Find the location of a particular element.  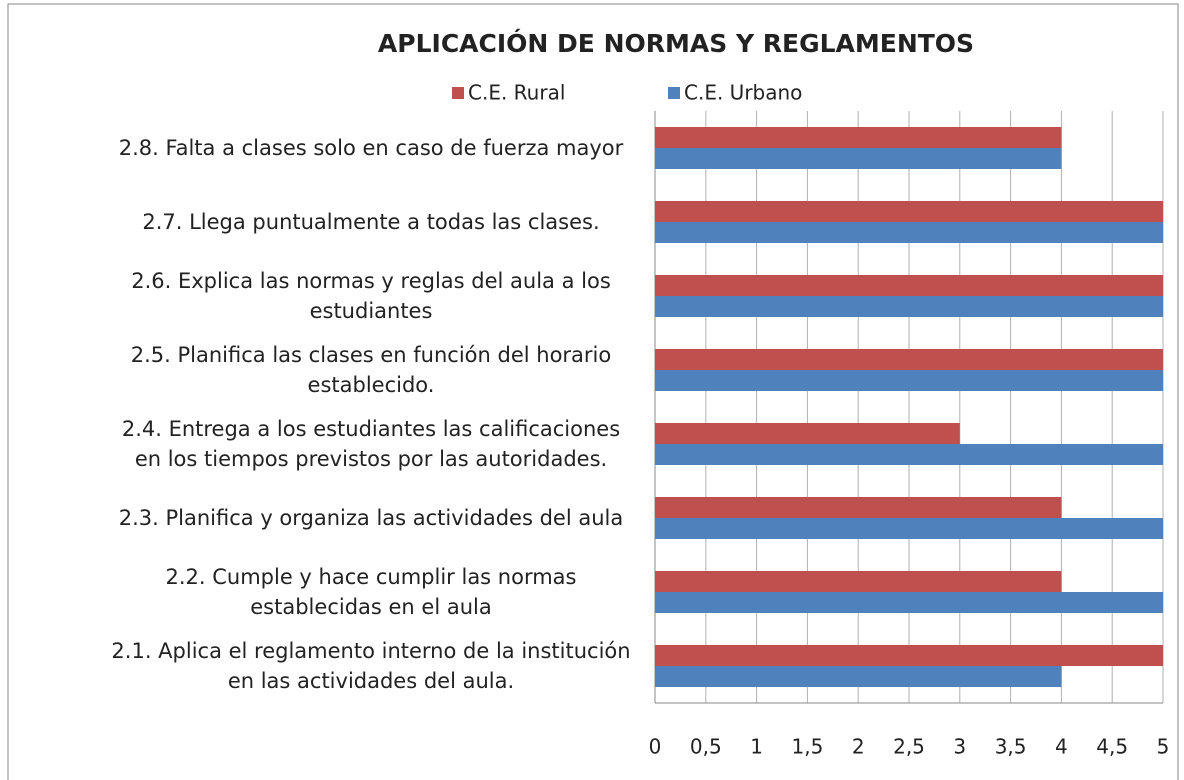

legend-label: C.E. Rural is located at coordinates (516, 93).